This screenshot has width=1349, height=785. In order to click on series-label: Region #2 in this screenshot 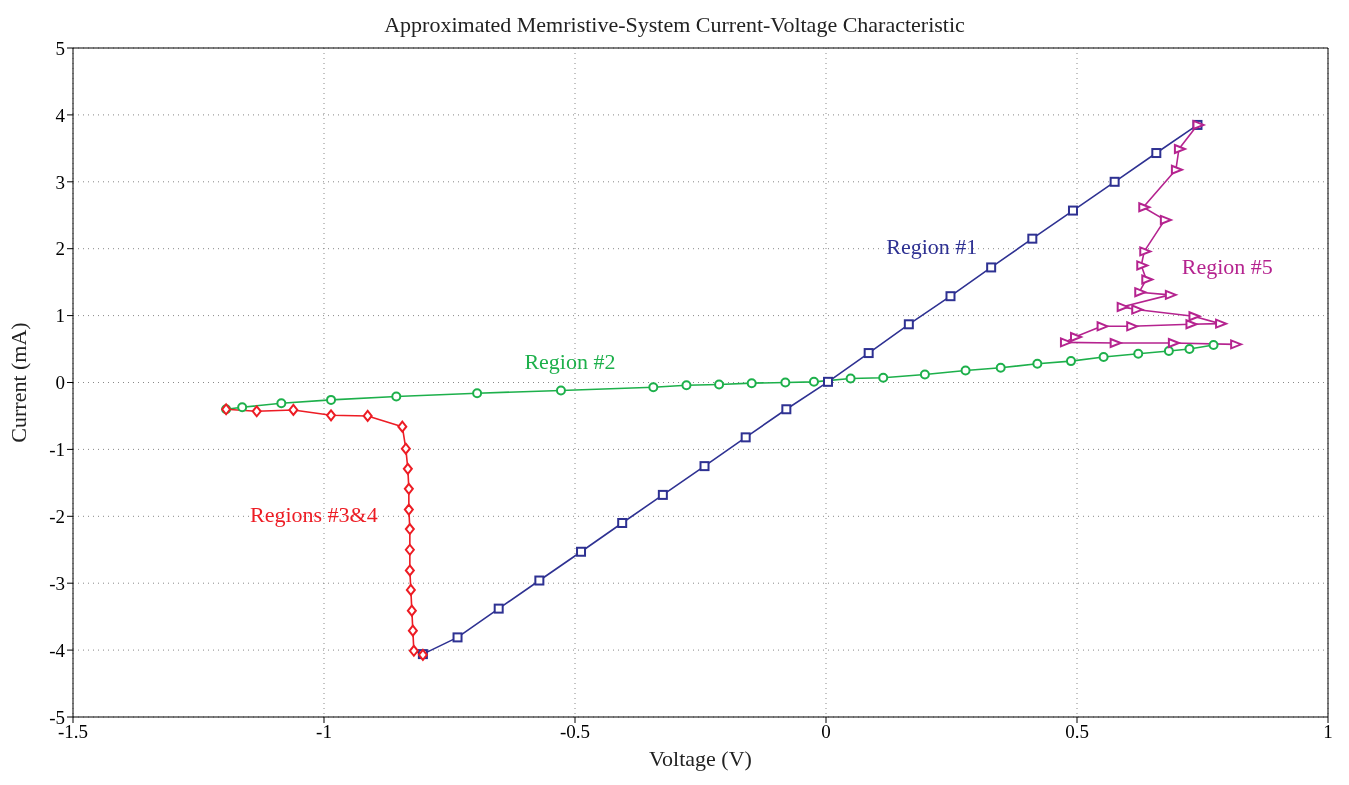, I will do `click(570, 362)`.